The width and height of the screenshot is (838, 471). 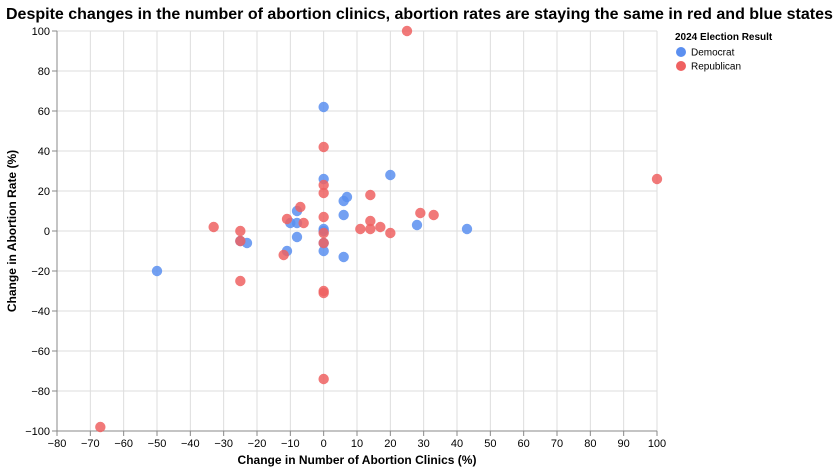 What do you see at coordinates (424, 444) in the screenshot?
I see `x-tick-label: 30` at bounding box center [424, 444].